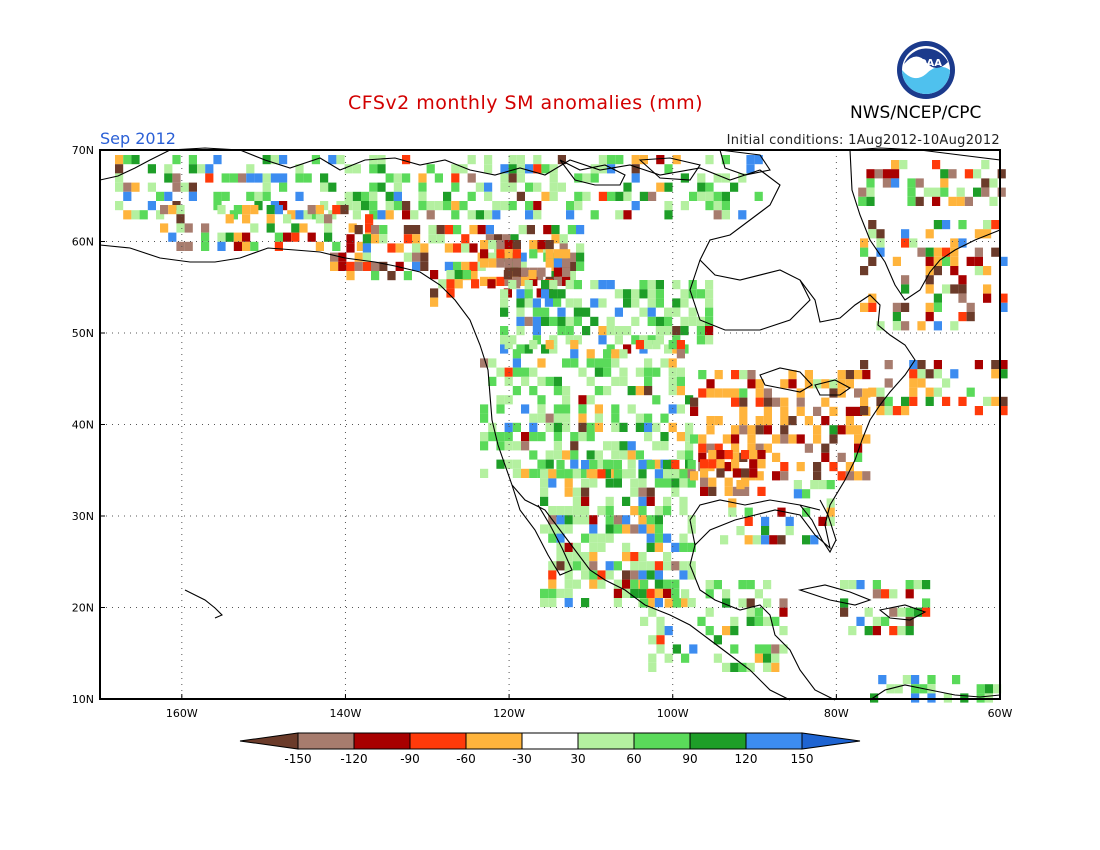 This screenshot has width=1100, height=850. I want to click on colorbar-label: -150, so click(297, 759).